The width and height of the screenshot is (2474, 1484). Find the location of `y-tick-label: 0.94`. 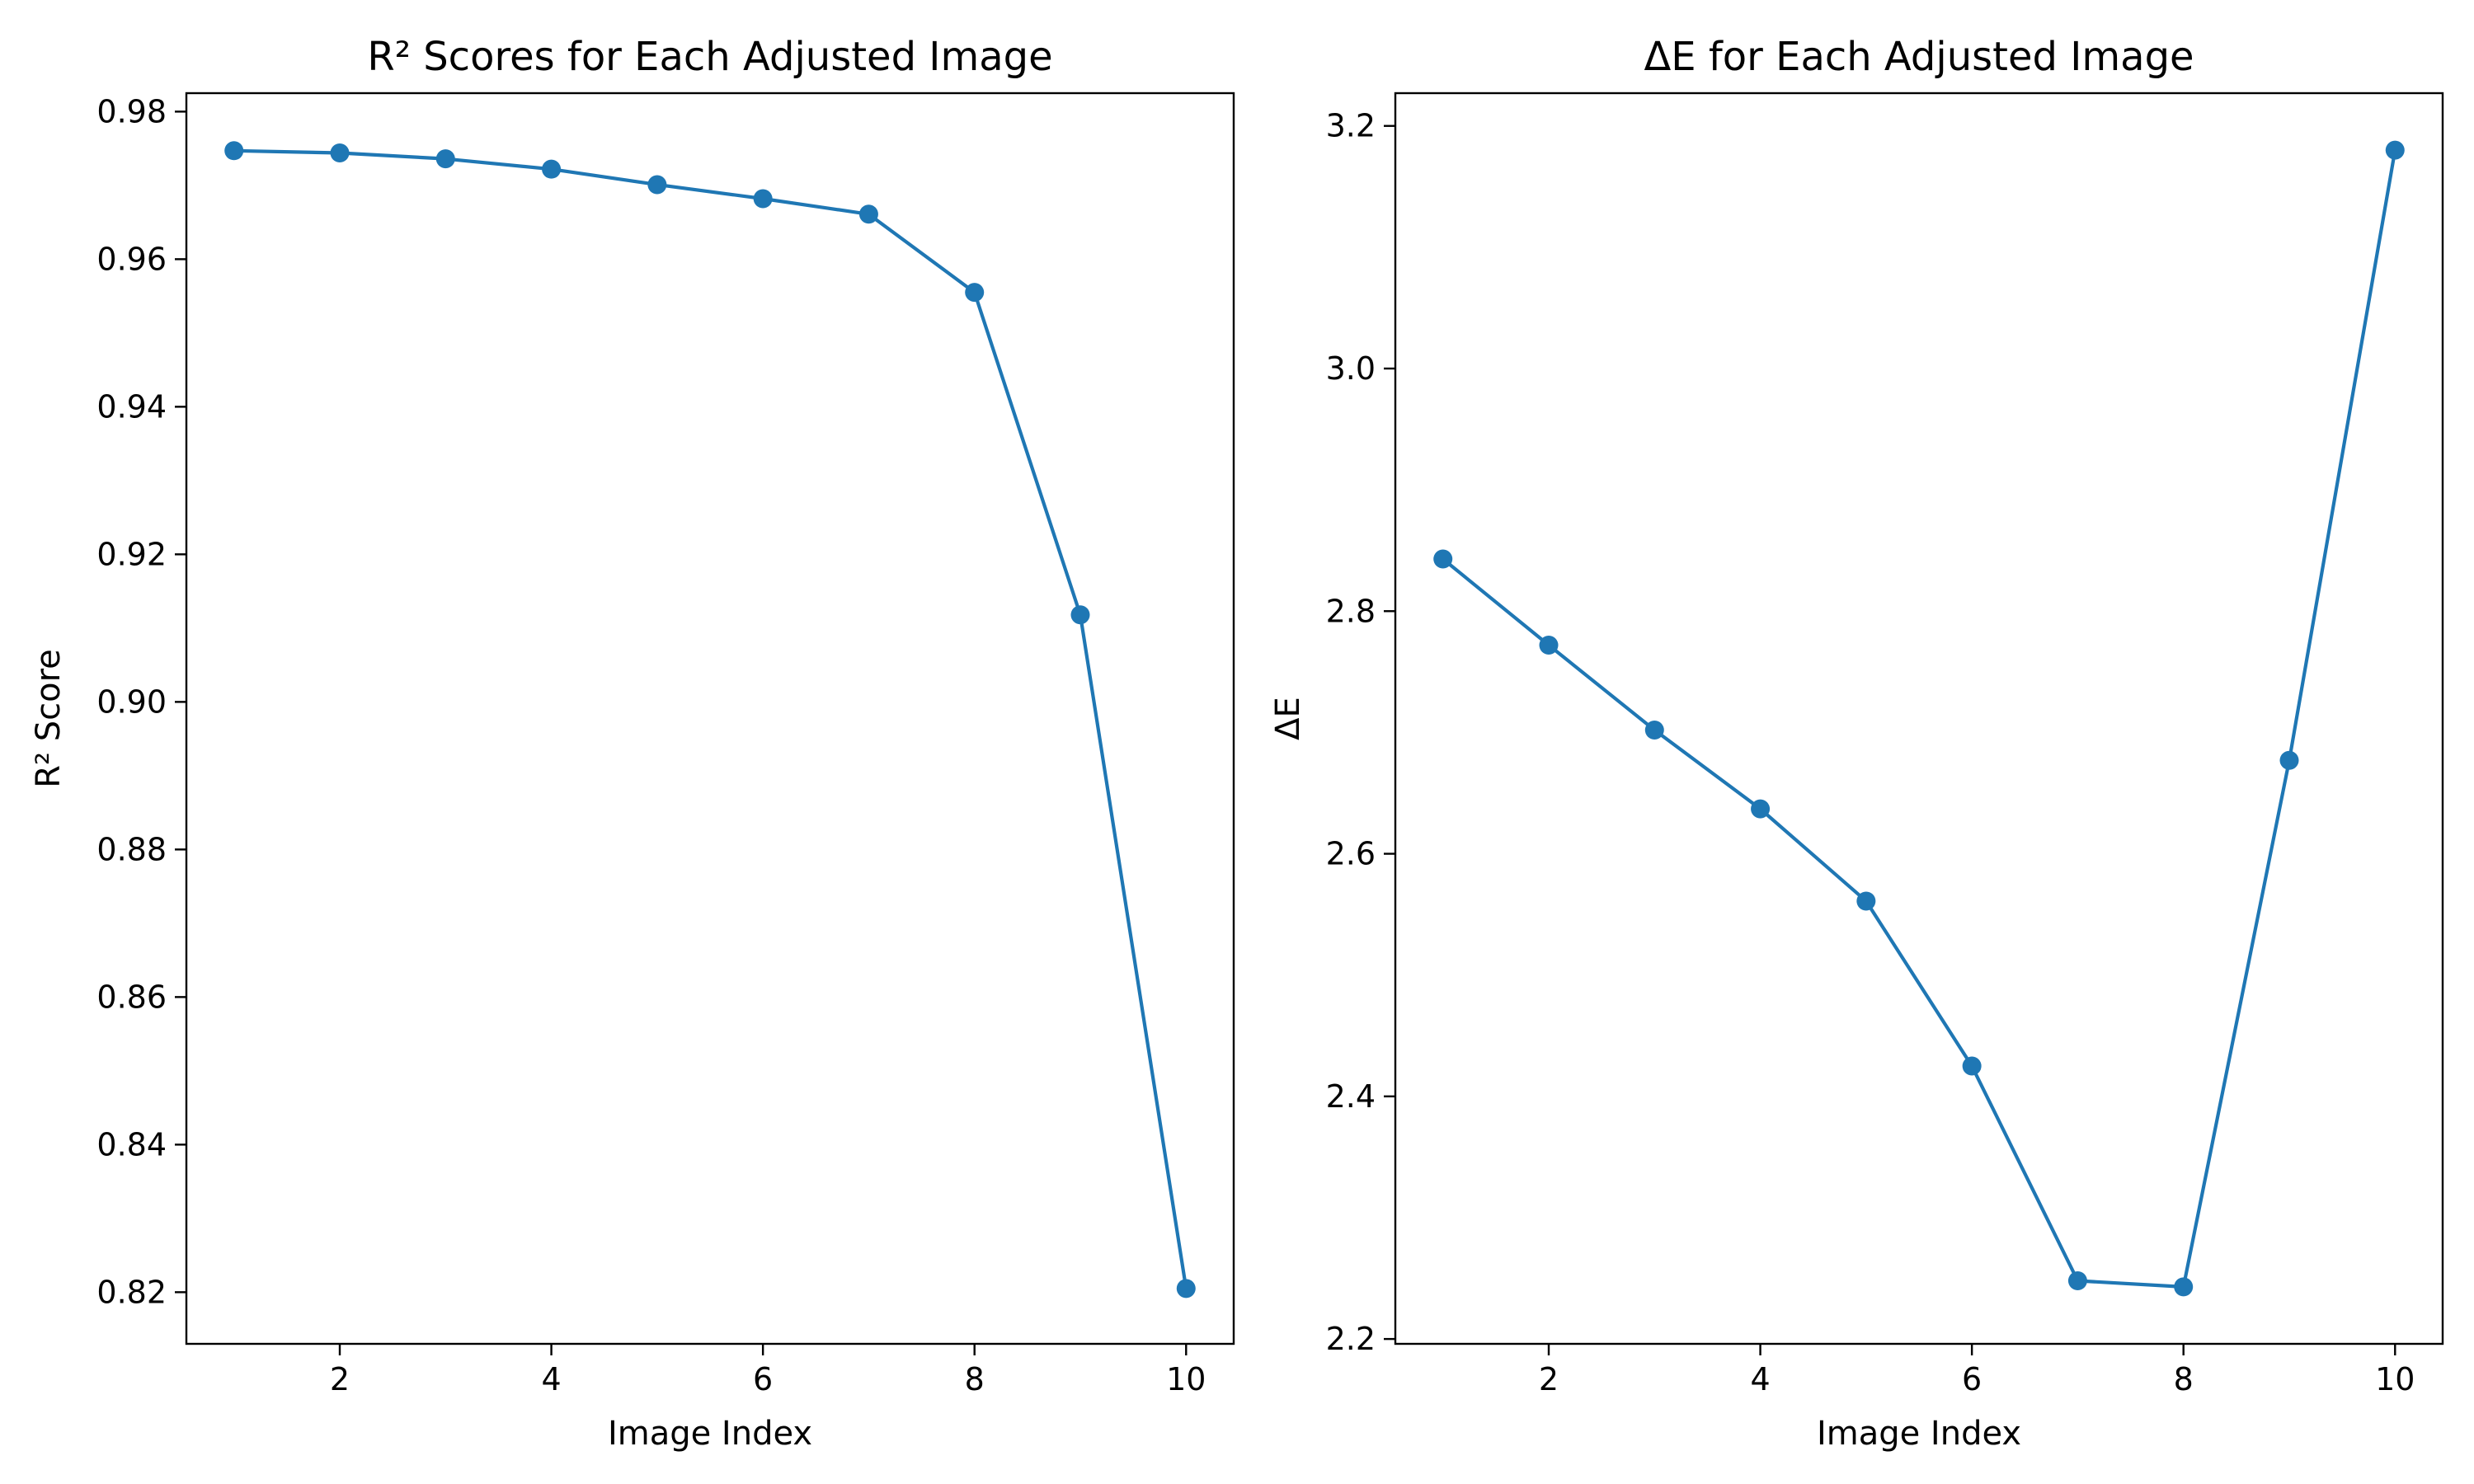

y-tick-label: 0.94 is located at coordinates (131, 406).